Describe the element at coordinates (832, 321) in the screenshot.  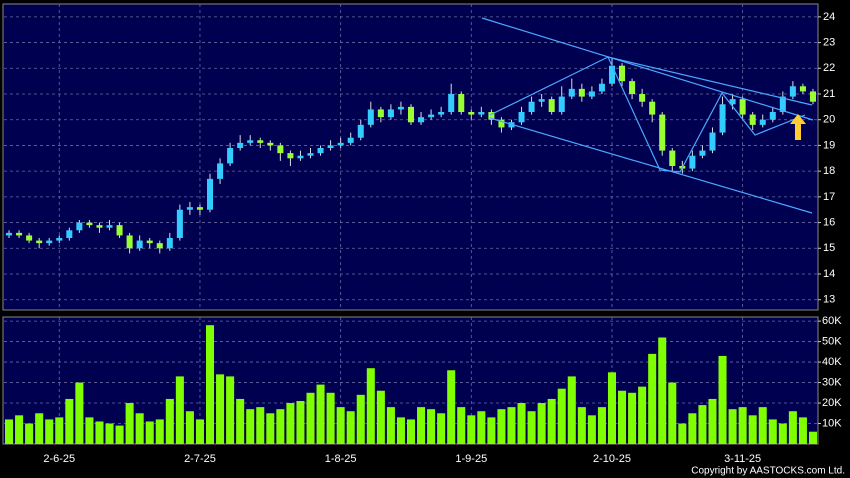
I see `y-tick-label: 60K` at that location.